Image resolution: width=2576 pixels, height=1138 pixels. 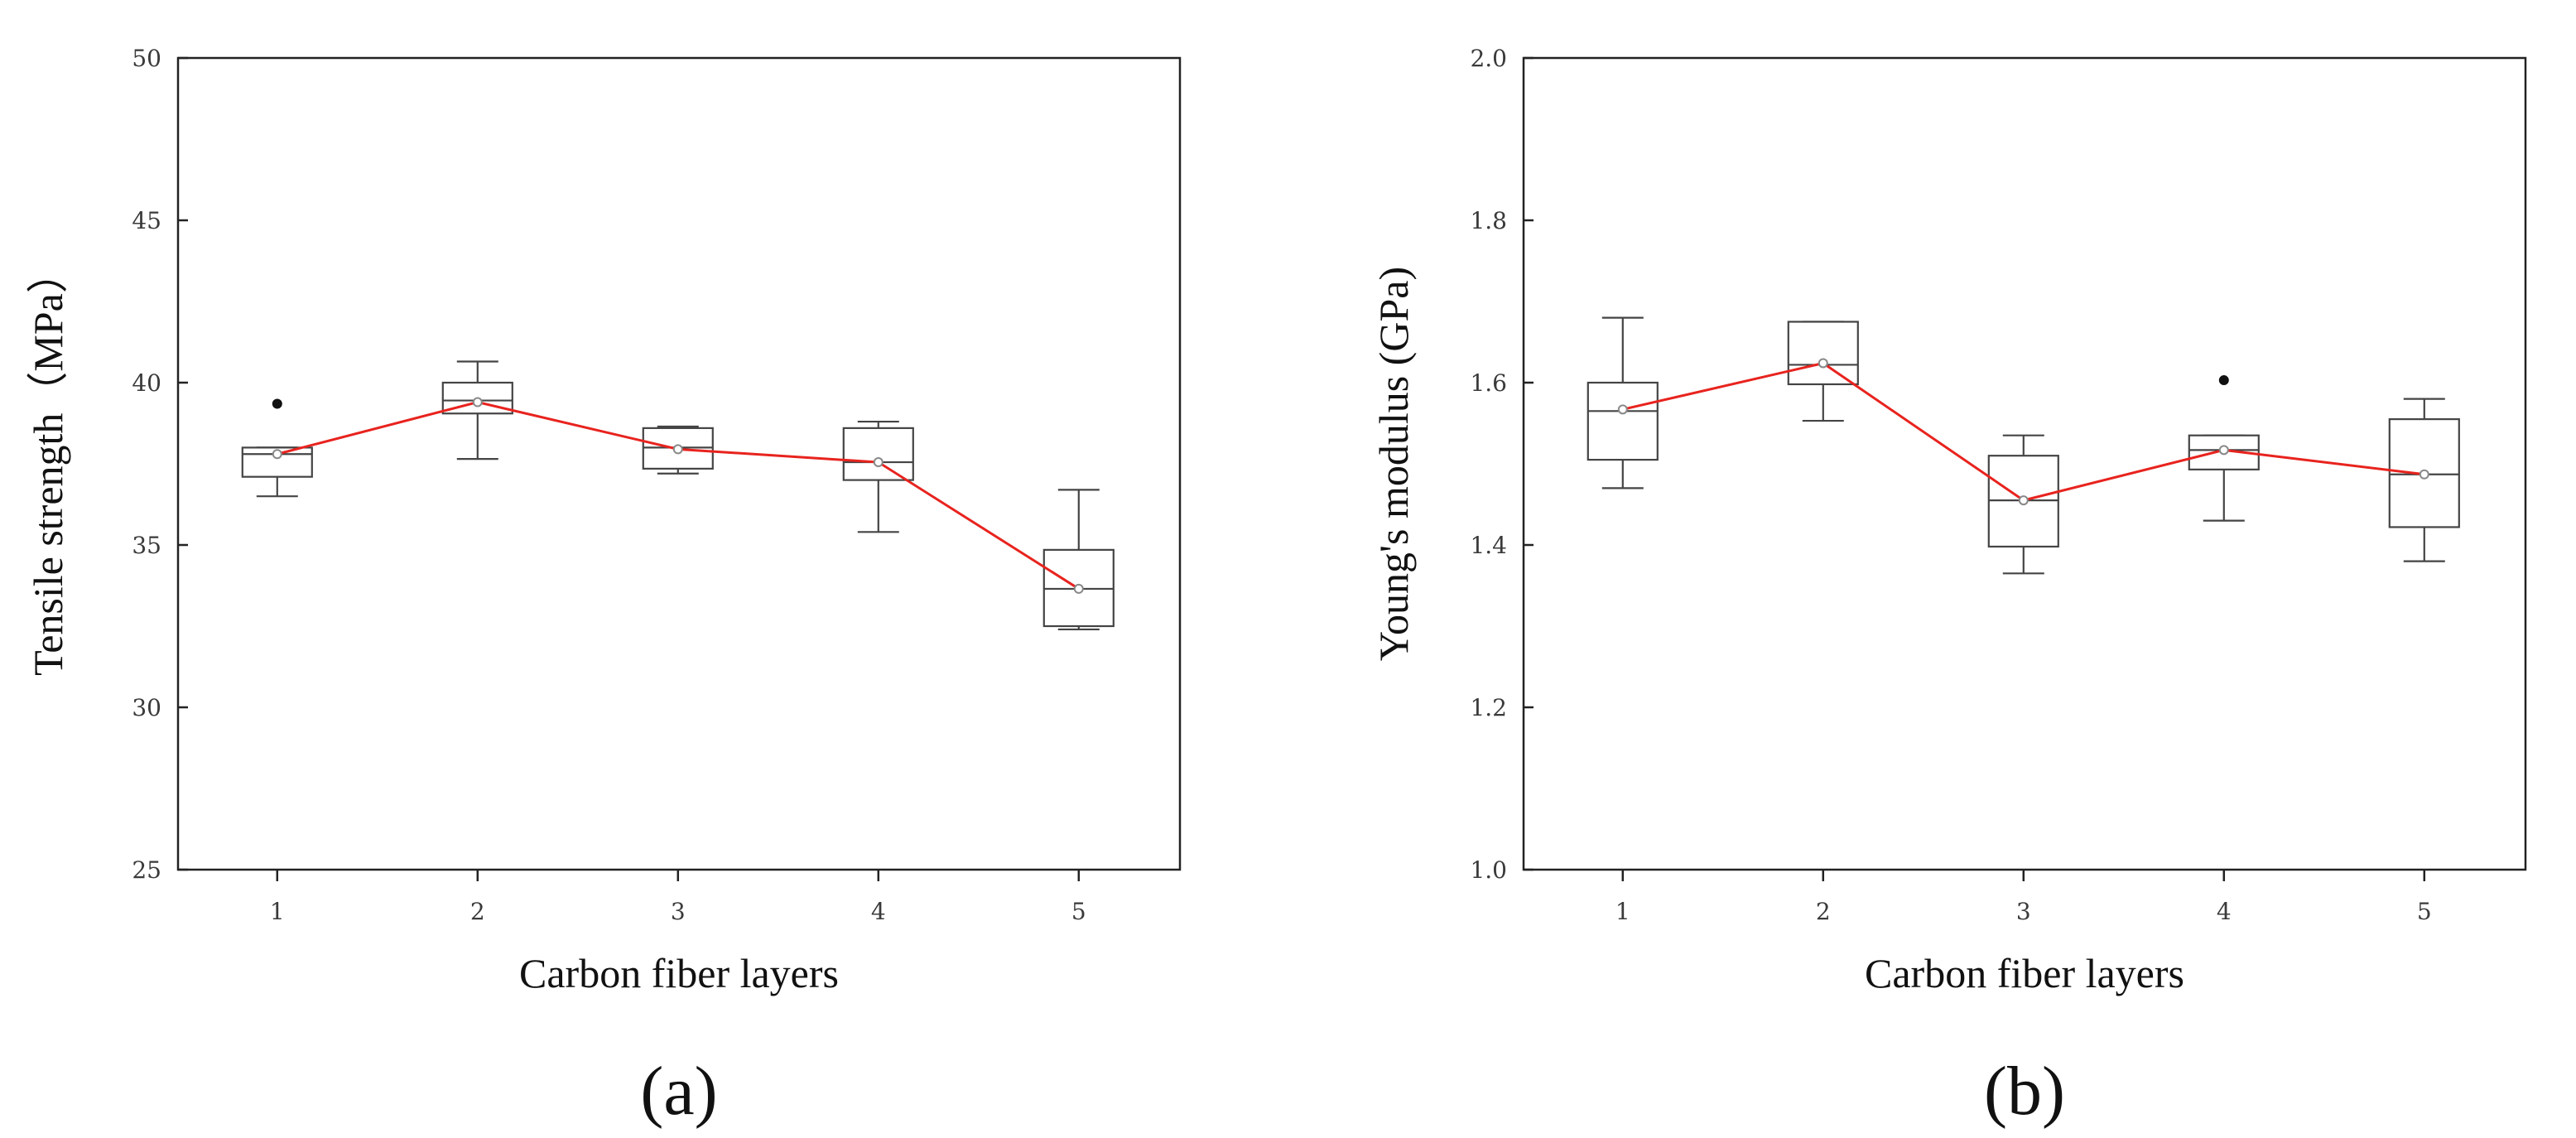 What do you see at coordinates (2023, 912) in the screenshot?
I see `chart-1-x-tick-label: 3` at bounding box center [2023, 912].